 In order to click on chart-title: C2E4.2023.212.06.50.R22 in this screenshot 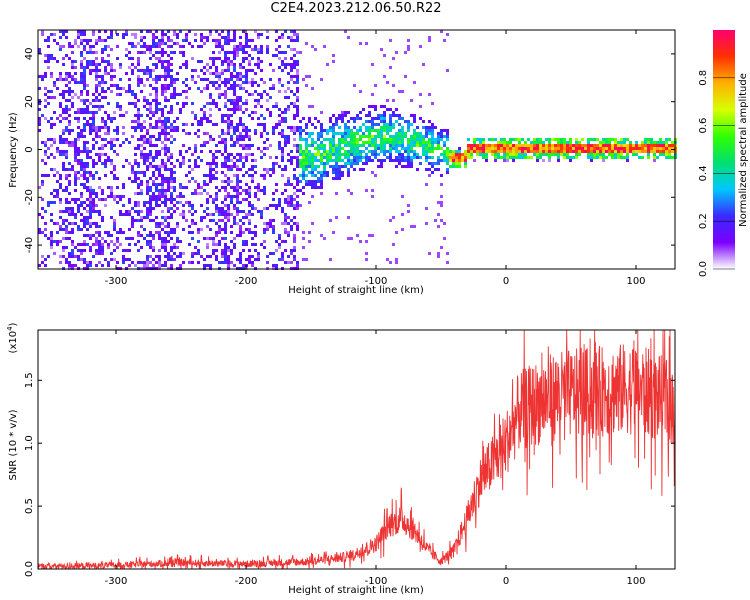, I will do `click(356, 8)`.